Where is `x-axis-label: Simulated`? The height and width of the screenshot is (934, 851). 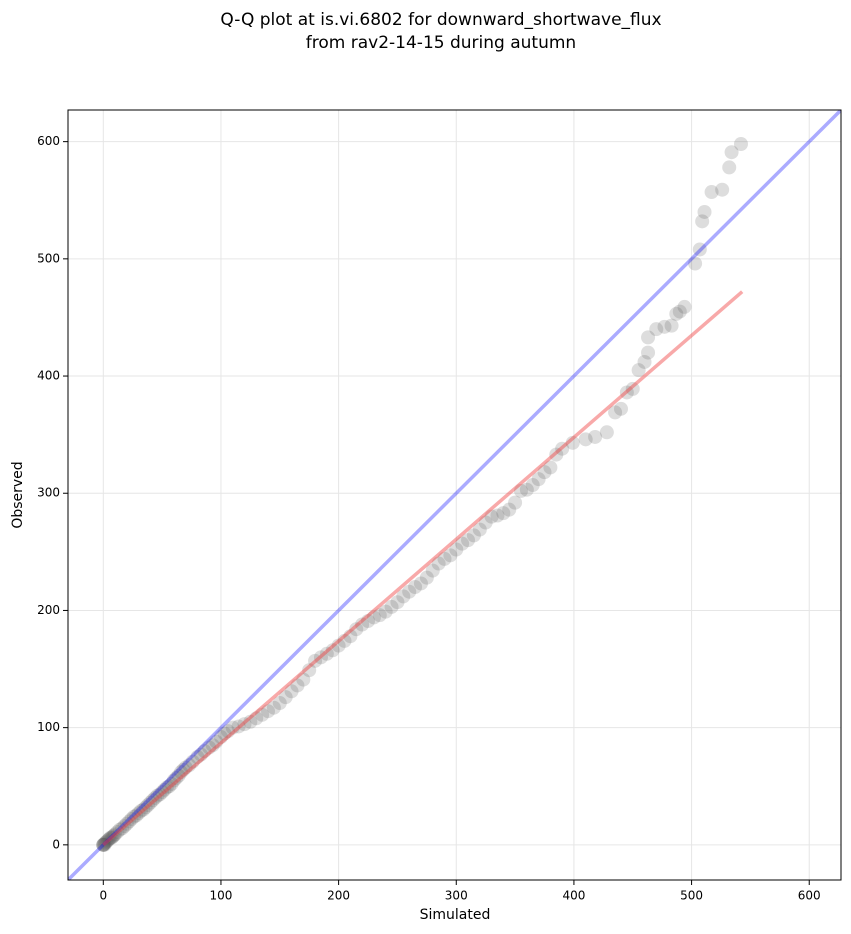
x-axis-label: Simulated is located at coordinates (455, 915).